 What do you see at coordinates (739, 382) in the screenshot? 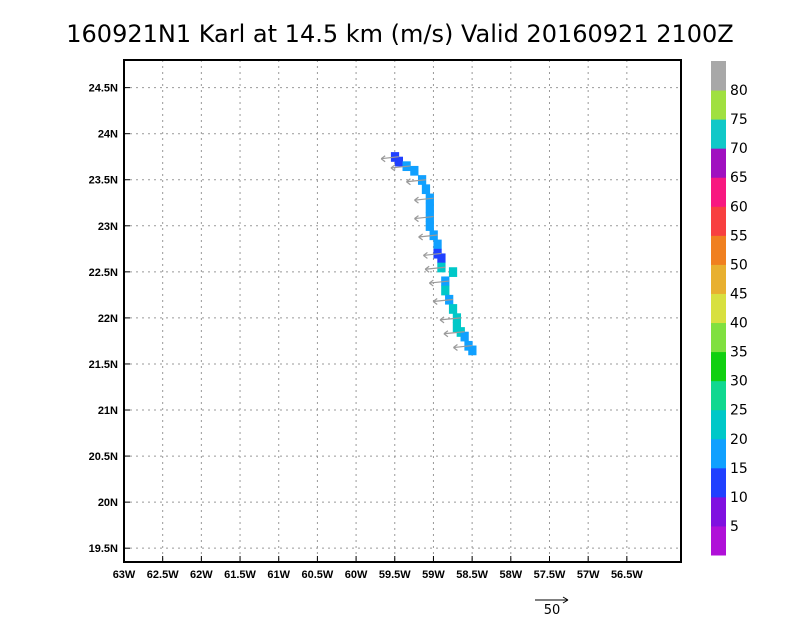
I see `colorbar-label: 30` at bounding box center [739, 382].